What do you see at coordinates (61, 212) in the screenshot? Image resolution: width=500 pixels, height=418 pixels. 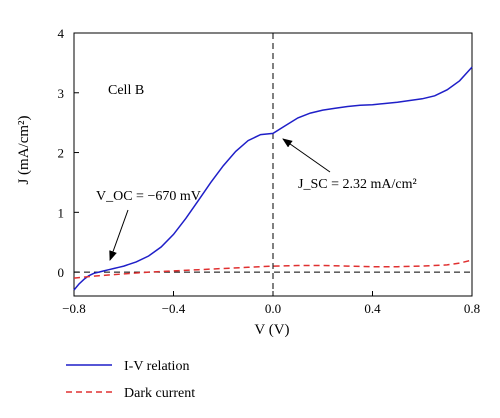 I see `y-tick-label: 1` at bounding box center [61, 212].